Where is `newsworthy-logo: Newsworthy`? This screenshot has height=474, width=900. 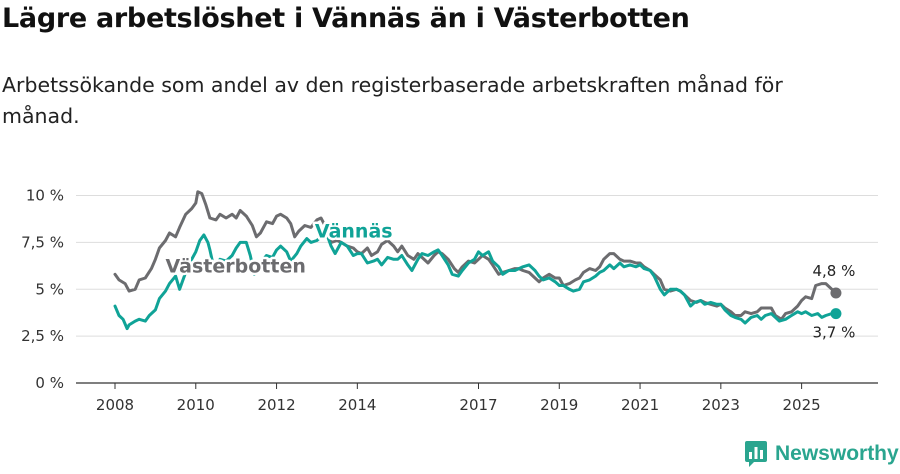 newsworthy-logo: Newsworthy is located at coordinates (822, 454).